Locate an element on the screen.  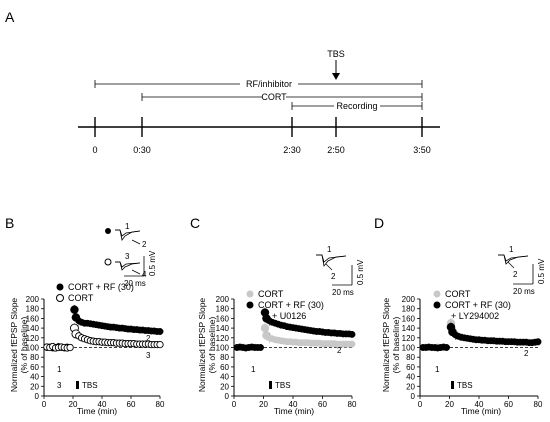
trace-marker-open is located at coordinates (108, 262).